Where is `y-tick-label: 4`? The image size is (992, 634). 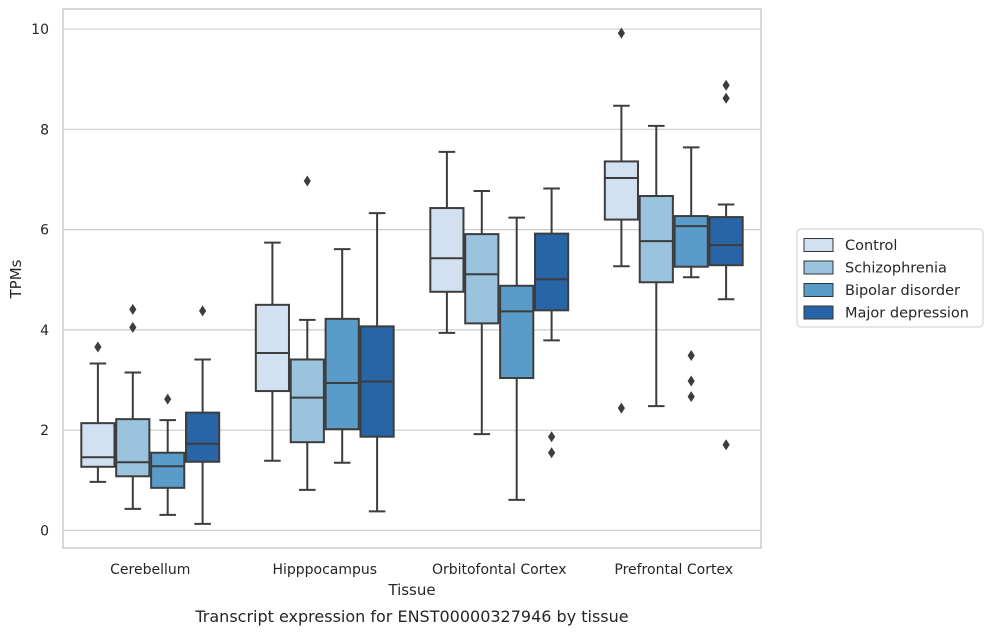
y-tick-label: 4 is located at coordinates (44, 331).